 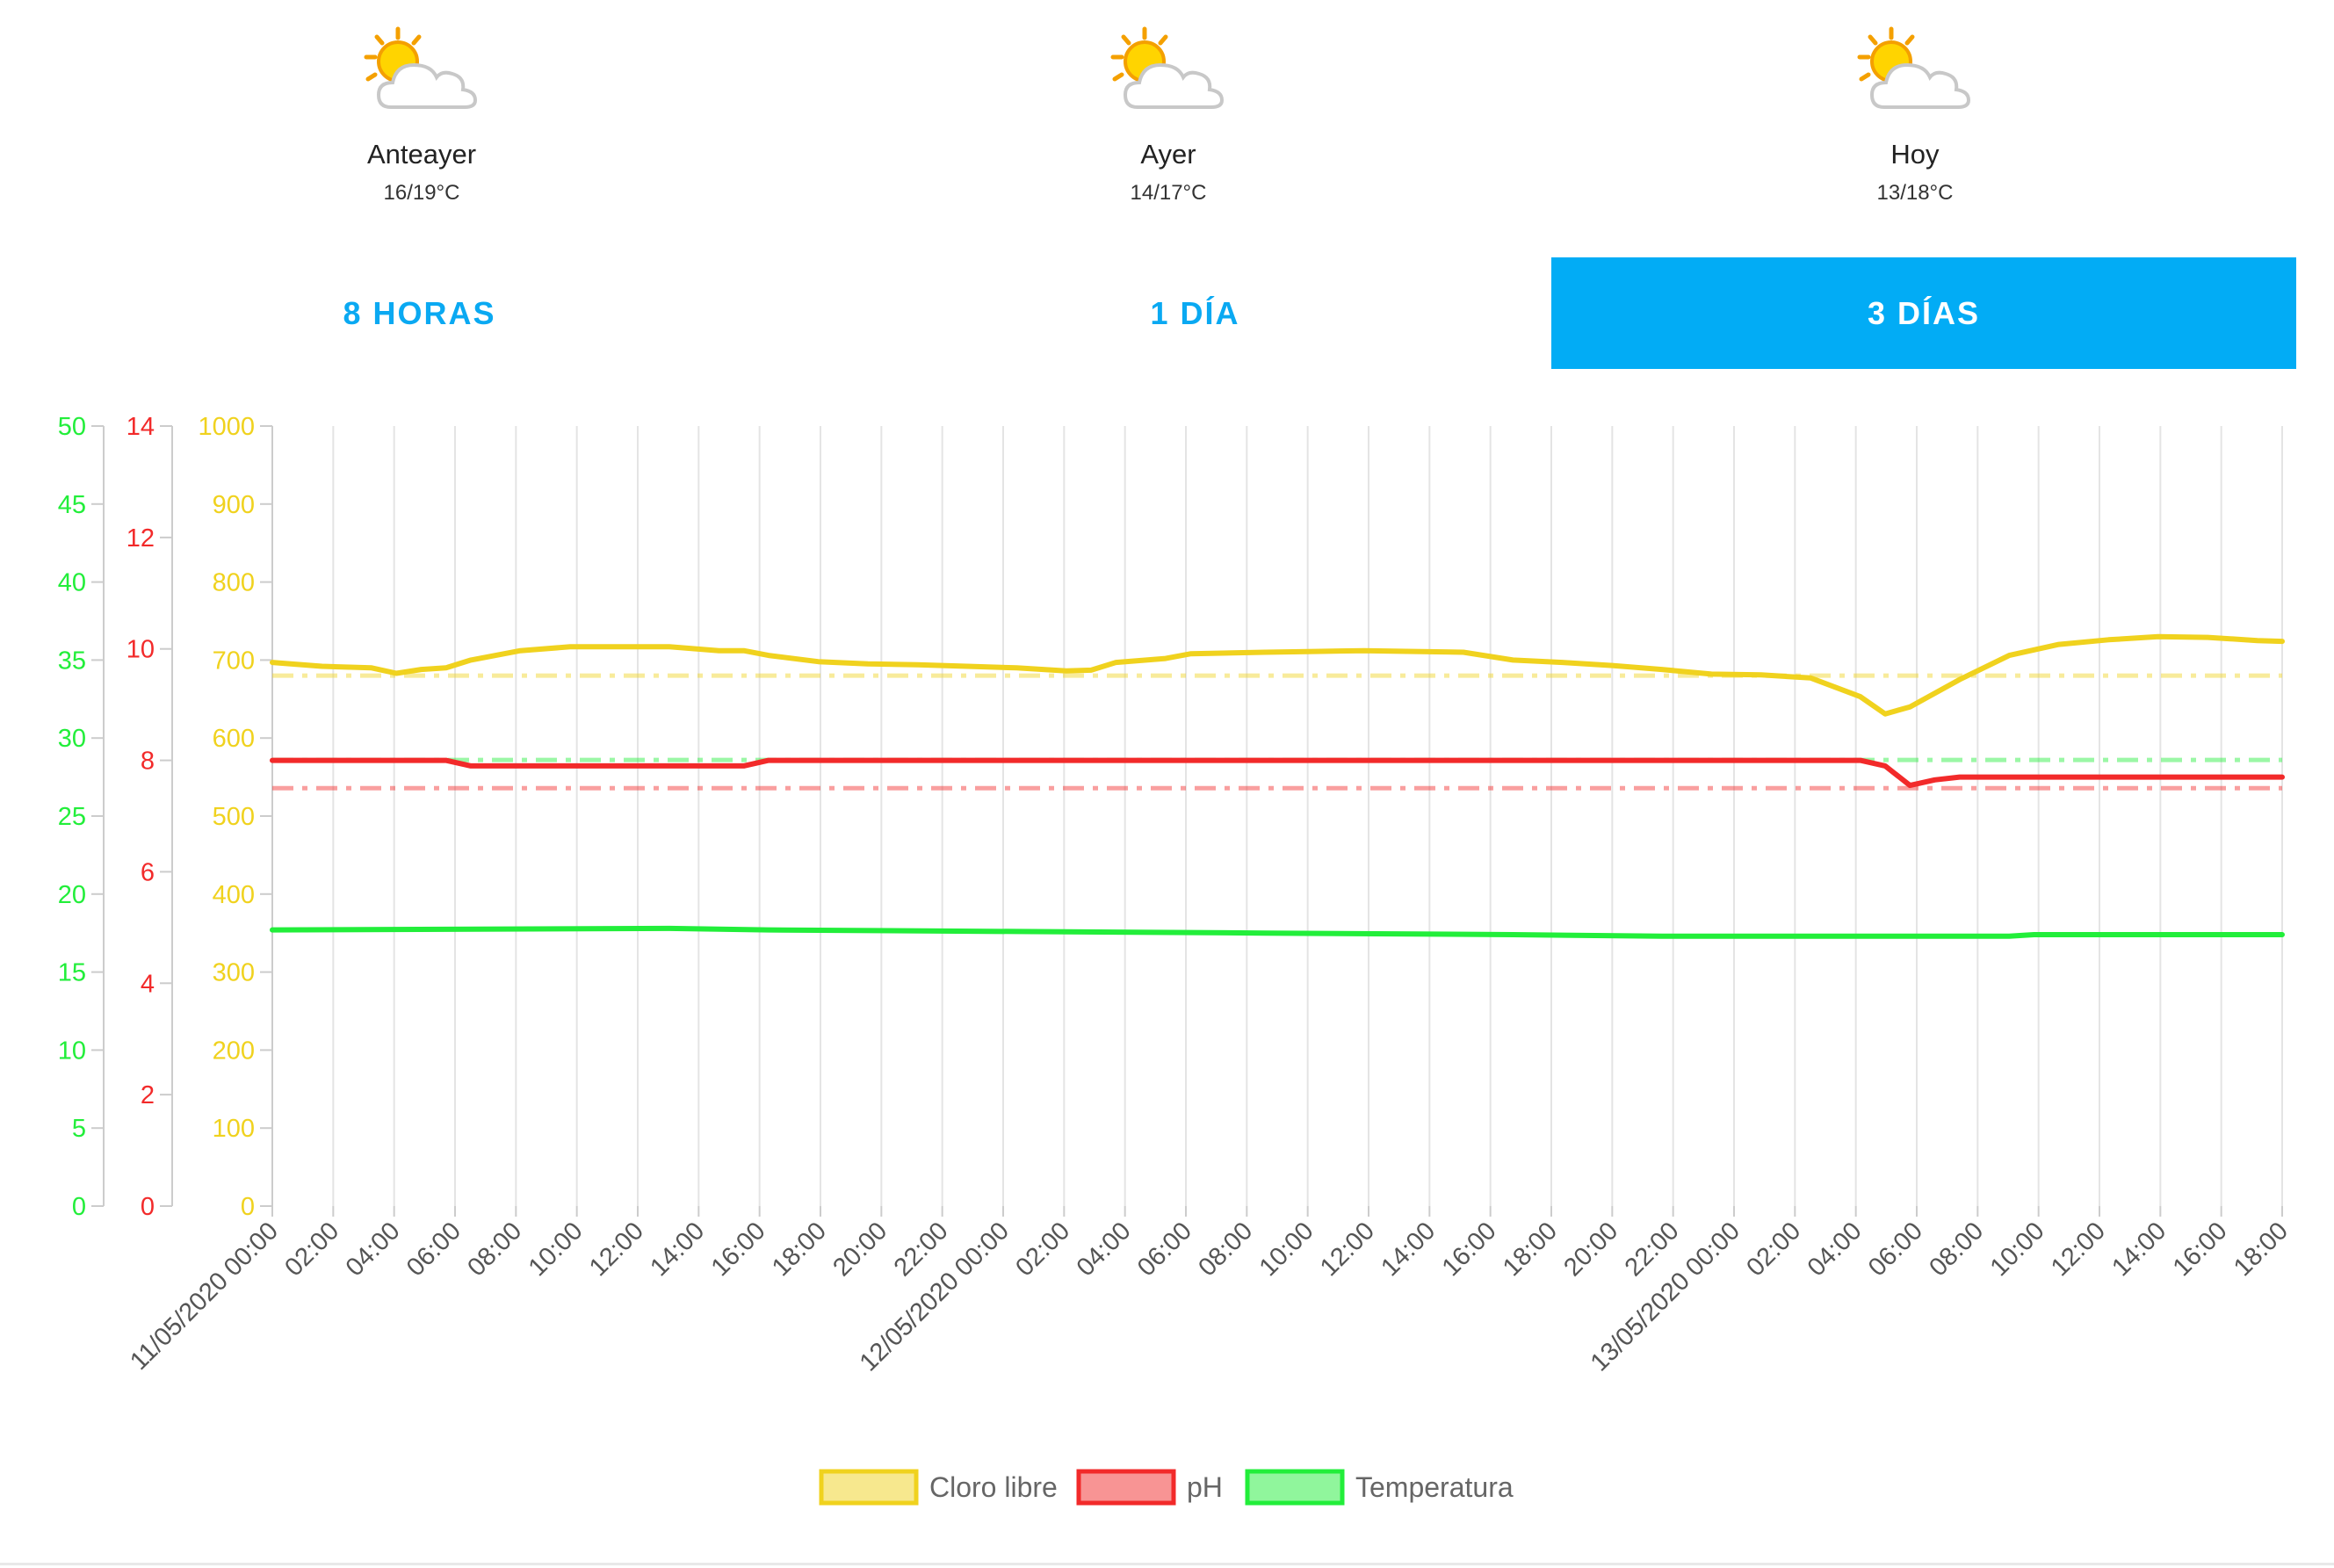 What do you see at coordinates (1205, 1487) in the screenshot?
I see `legend-label: pH` at bounding box center [1205, 1487].